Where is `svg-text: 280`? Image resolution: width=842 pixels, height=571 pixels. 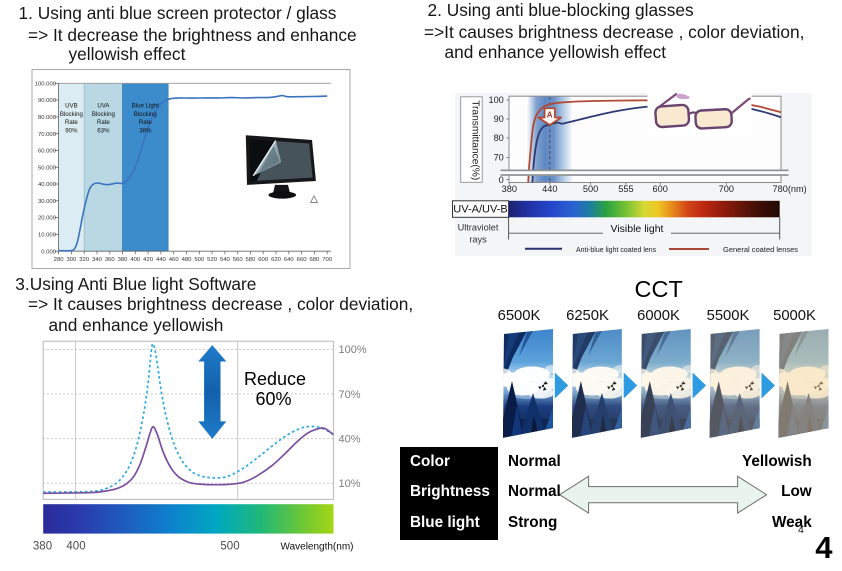
svg-text: 280 is located at coordinates (59, 260).